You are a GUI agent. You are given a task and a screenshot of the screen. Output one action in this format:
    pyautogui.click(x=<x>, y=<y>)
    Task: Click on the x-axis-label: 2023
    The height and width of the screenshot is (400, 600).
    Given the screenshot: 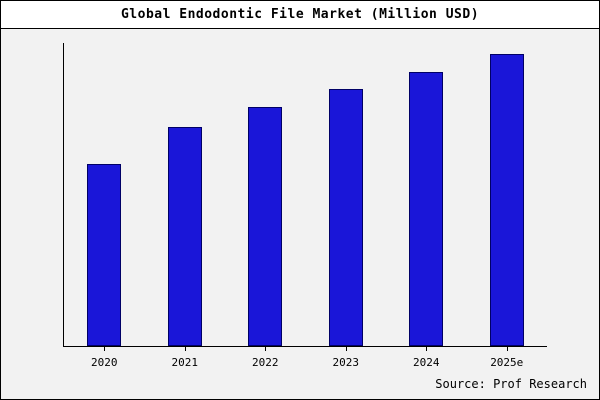 What is the action you would take?
    pyautogui.click(x=346, y=362)
    